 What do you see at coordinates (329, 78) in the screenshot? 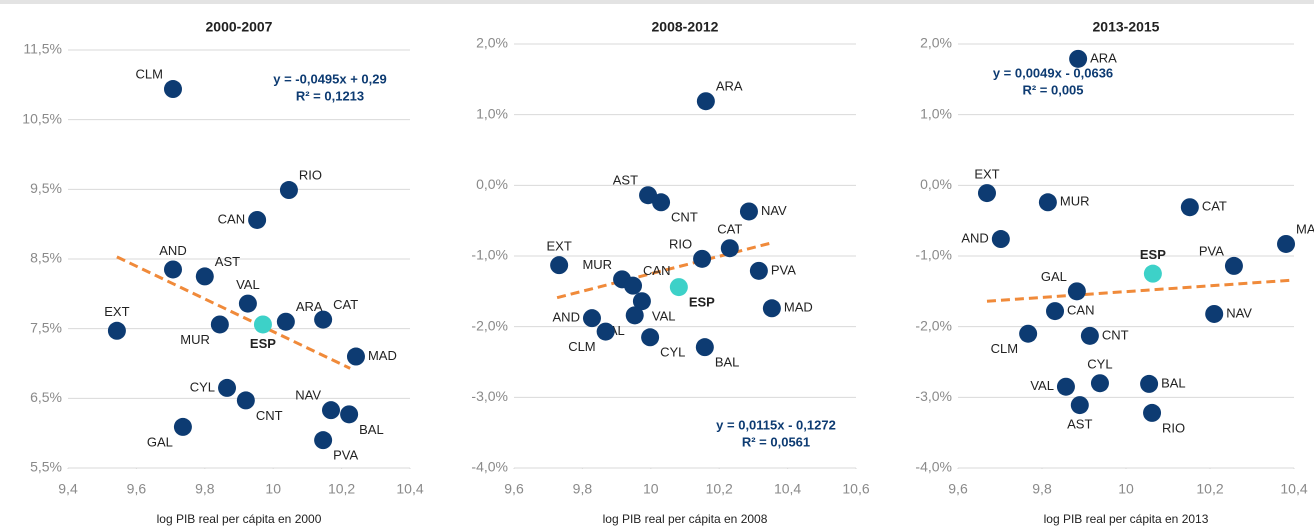
I see `equation: y = -0,0495x + 0,29` at bounding box center [329, 78].